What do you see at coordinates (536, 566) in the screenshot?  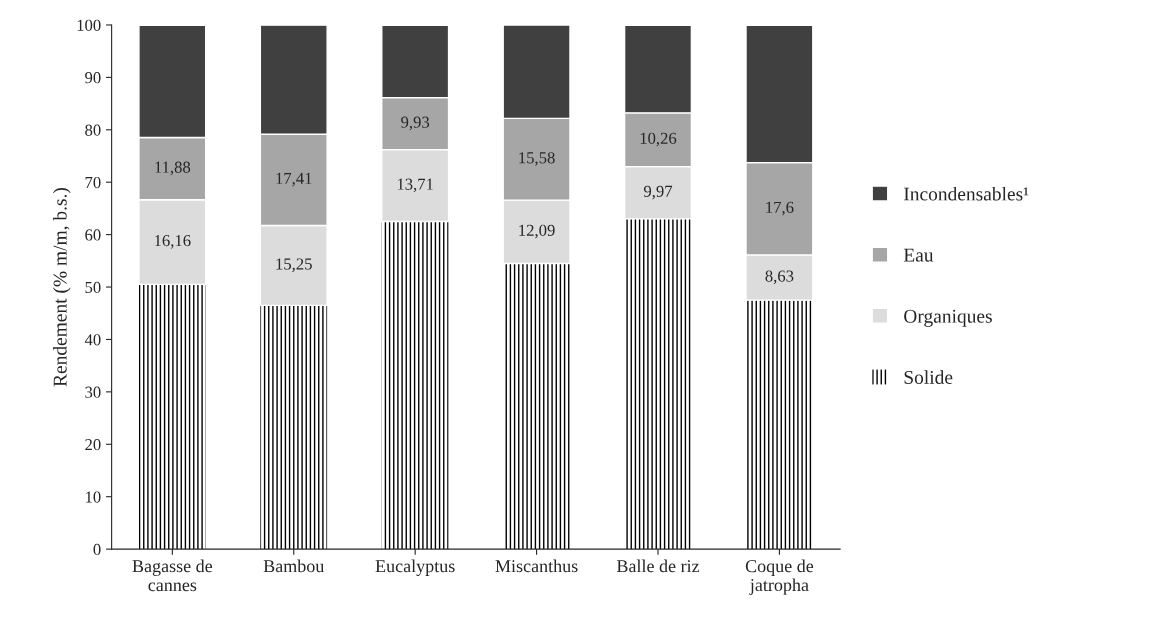 I see `x-tick-label: Miscanthus` at bounding box center [536, 566].